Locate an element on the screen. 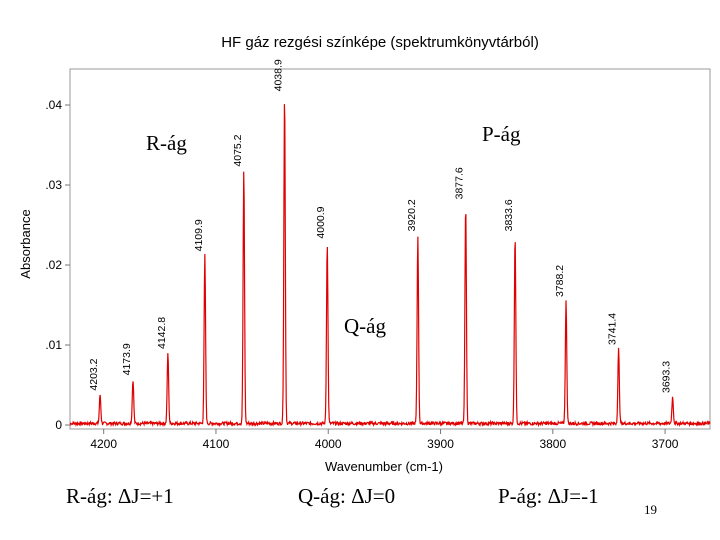 The image size is (720, 540). y-axis: 0 .01 .02 .03 .04 is located at coordinates (57, 265).